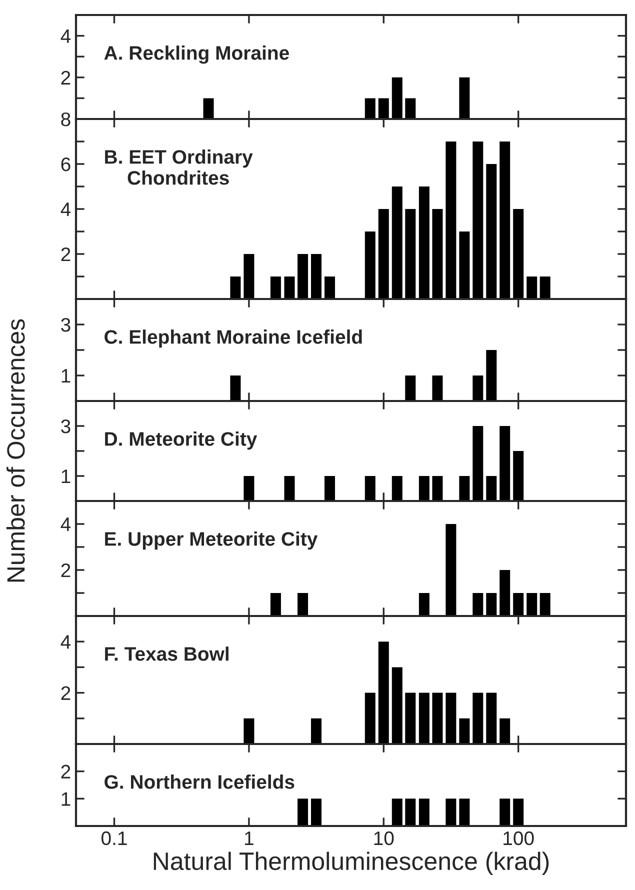 The width and height of the screenshot is (635, 890). What do you see at coordinates (65, 119) in the screenshot?
I see `y-tick-label: 8` at bounding box center [65, 119].